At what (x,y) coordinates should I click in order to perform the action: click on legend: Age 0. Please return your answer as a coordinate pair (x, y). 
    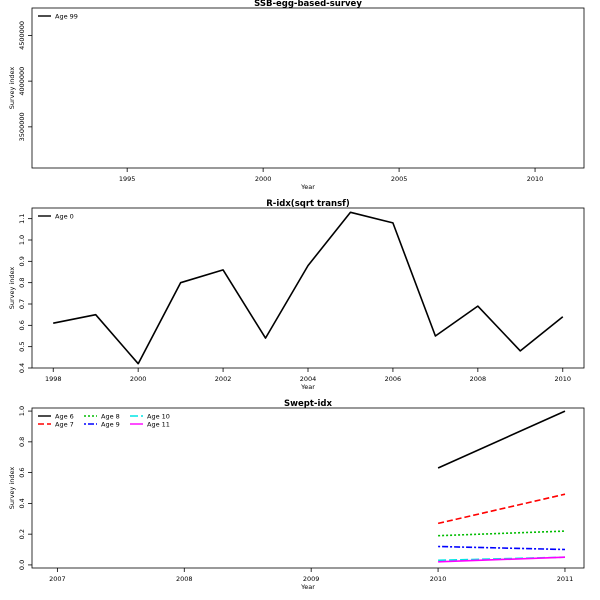
    Looking at the image, I should click on (56, 216).